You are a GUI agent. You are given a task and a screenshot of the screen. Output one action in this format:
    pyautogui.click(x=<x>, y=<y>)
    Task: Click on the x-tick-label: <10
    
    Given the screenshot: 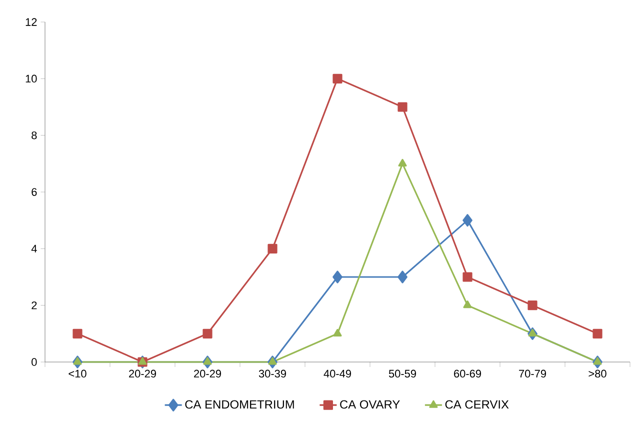 What is the action you would take?
    pyautogui.click(x=77, y=374)
    